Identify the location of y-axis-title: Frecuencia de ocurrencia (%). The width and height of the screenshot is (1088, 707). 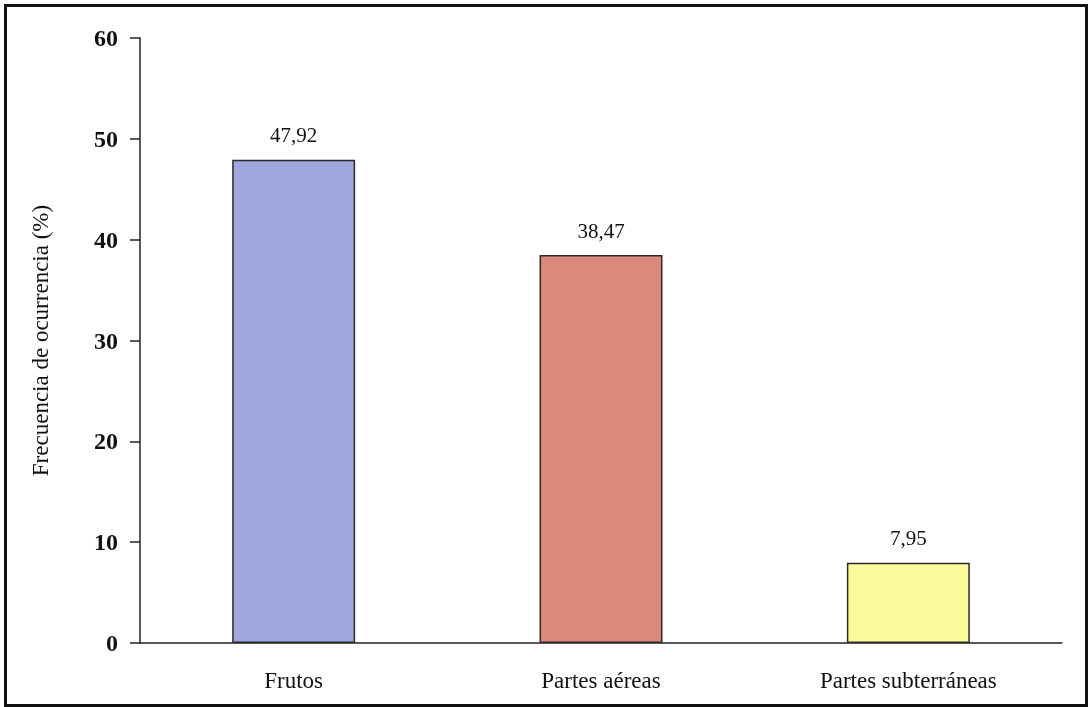
(40, 340).